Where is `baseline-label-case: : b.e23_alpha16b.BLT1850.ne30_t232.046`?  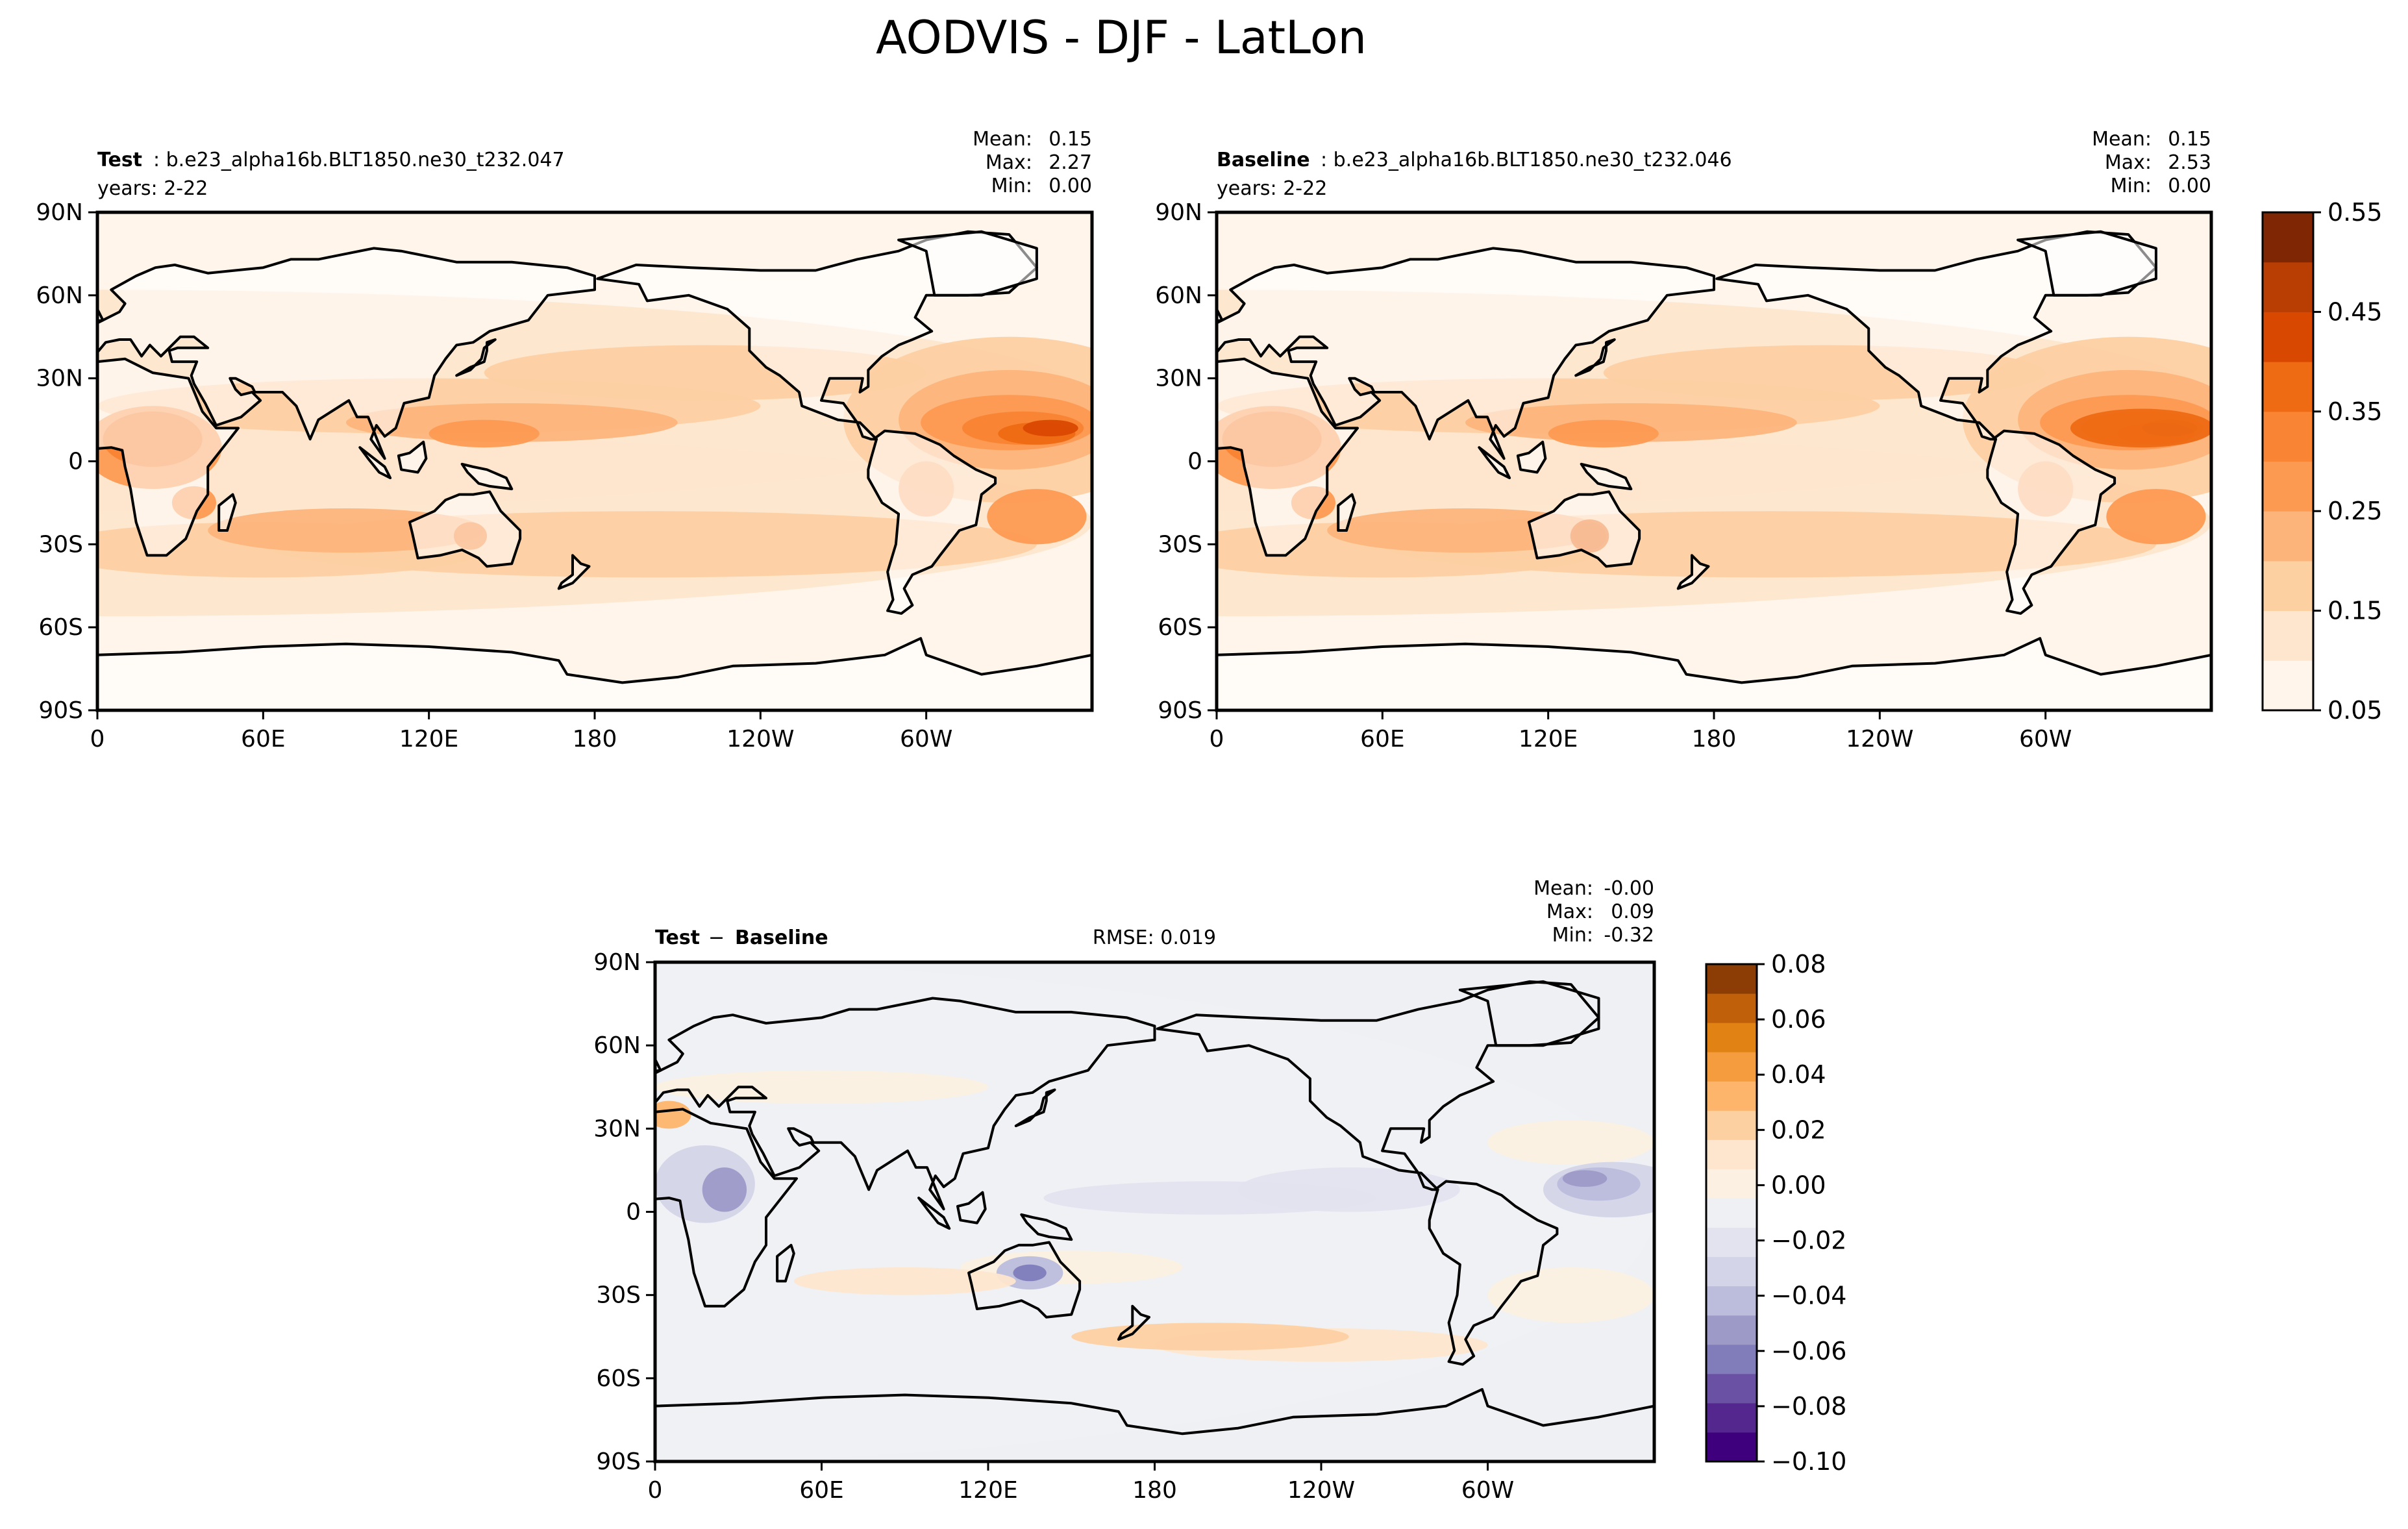
baseline-label-case: : b.e23_alpha16b.BLT1850.ne30_t232.046 is located at coordinates (1526, 160).